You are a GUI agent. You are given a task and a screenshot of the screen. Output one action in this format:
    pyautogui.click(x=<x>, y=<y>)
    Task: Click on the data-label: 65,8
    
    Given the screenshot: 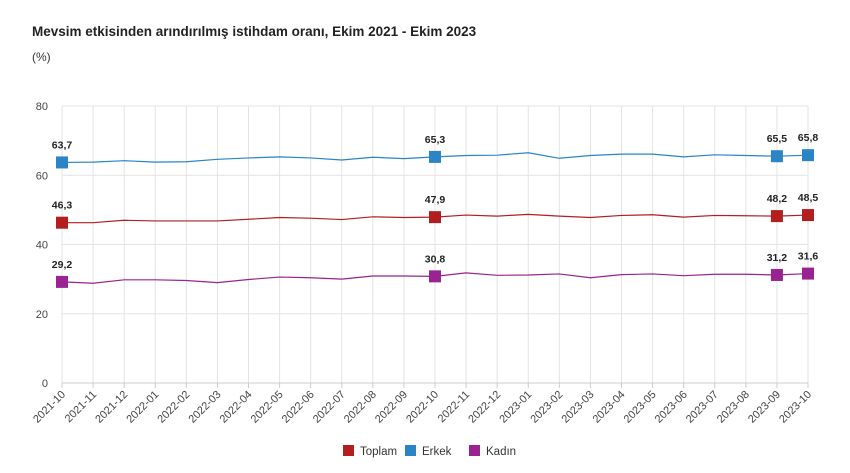 What is the action you would take?
    pyautogui.click(x=808, y=138)
    